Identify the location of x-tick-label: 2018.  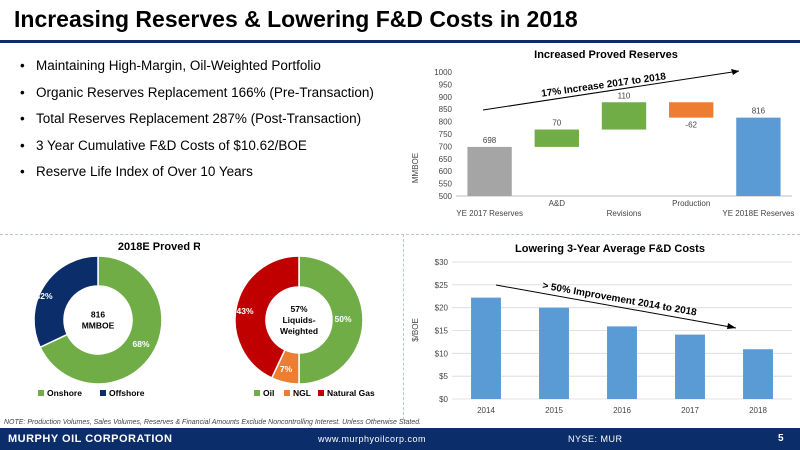
(758, 410).